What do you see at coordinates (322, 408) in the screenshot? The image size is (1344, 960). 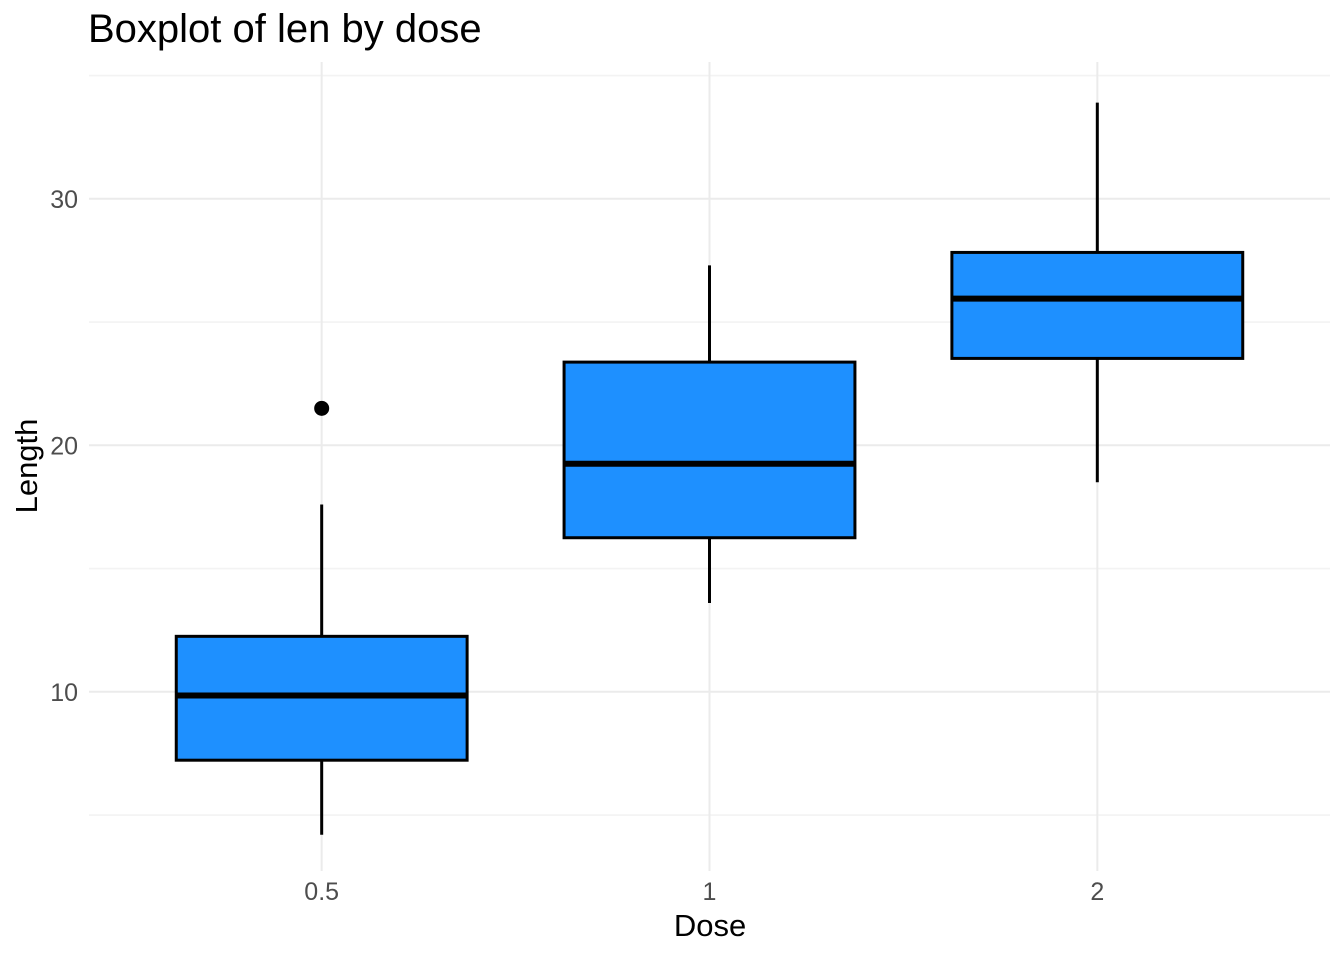 I see `outlier-point` at bounding box center [322, 408].